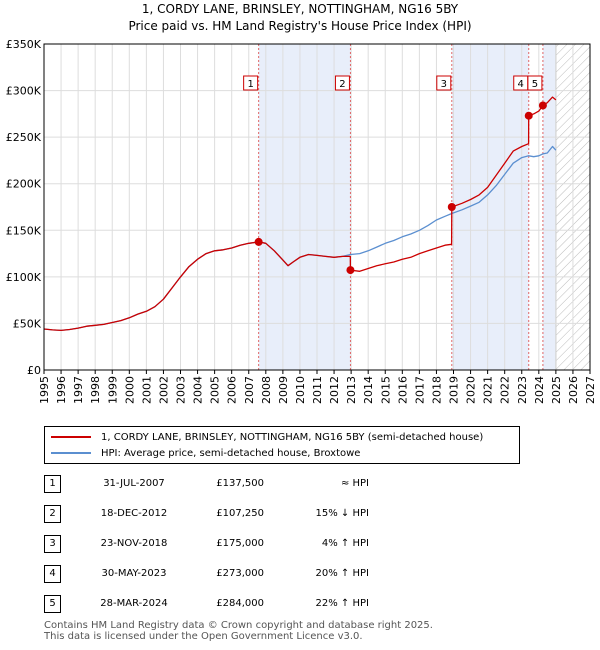  I want to click on table-row: 4 30-MAY-2023 £273,000 20% ↑ HPI, so click(304, 574).